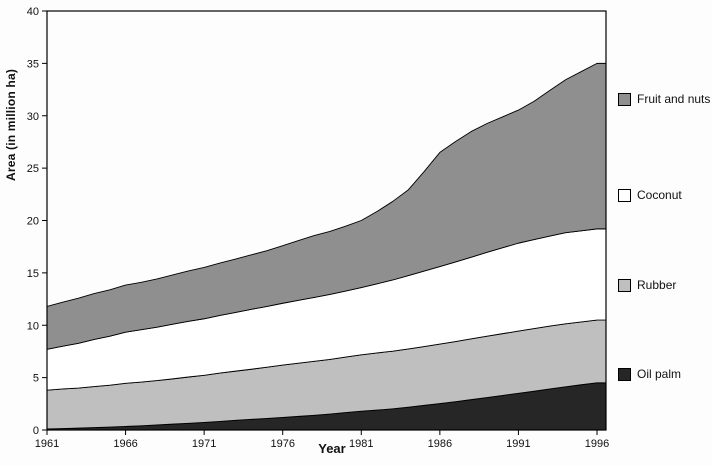 This screenshot has width=712, height=465. I want to click on legend-item-fruit-and-nuts: Fruit and nuts, so click(664, 99).